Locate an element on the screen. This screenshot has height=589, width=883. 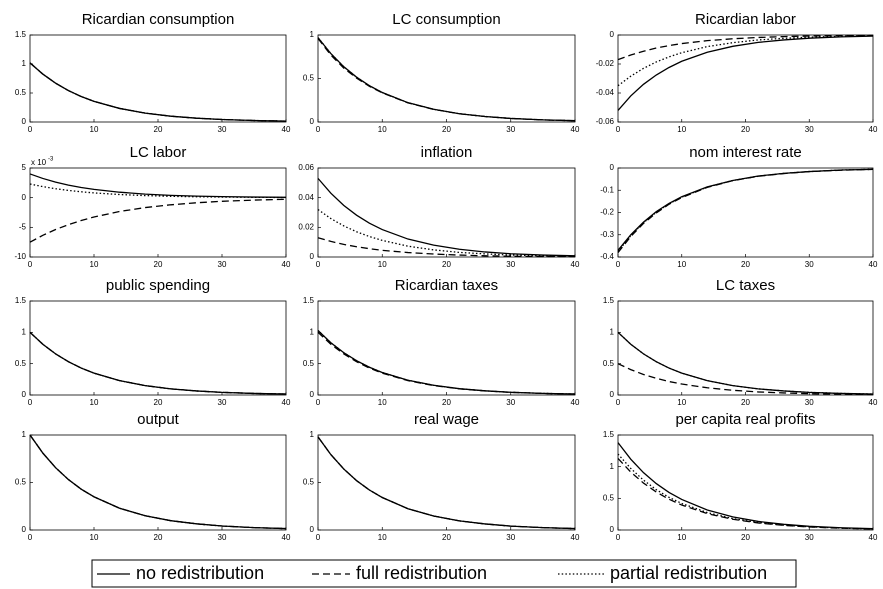
panel: per capita real profits 0 10 20 30 40 0 0.5 1 1.5 is located at coordinates (740, 476).